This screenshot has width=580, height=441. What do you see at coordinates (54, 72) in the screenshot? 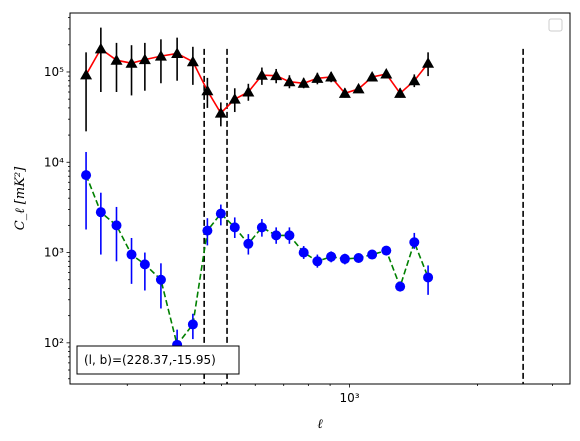
I see `y-tick-label: 10⁵` at bounding box center [54, 72].